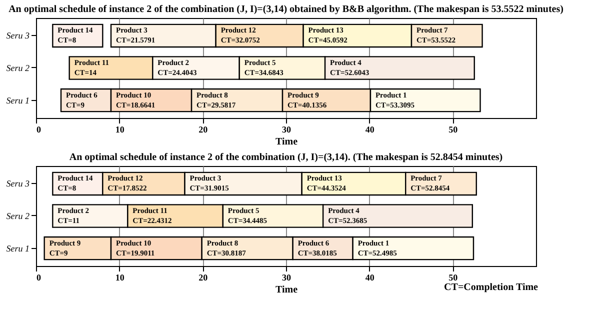  Describe the element at coordinates (286, 9) in the screenshot. I see `chart-title: An optimal schedule of instance 2 of the combination (J, I)=(3,14) obtained by B&B algorithm. (The makespan is 53.5522 minutes)` at that location.